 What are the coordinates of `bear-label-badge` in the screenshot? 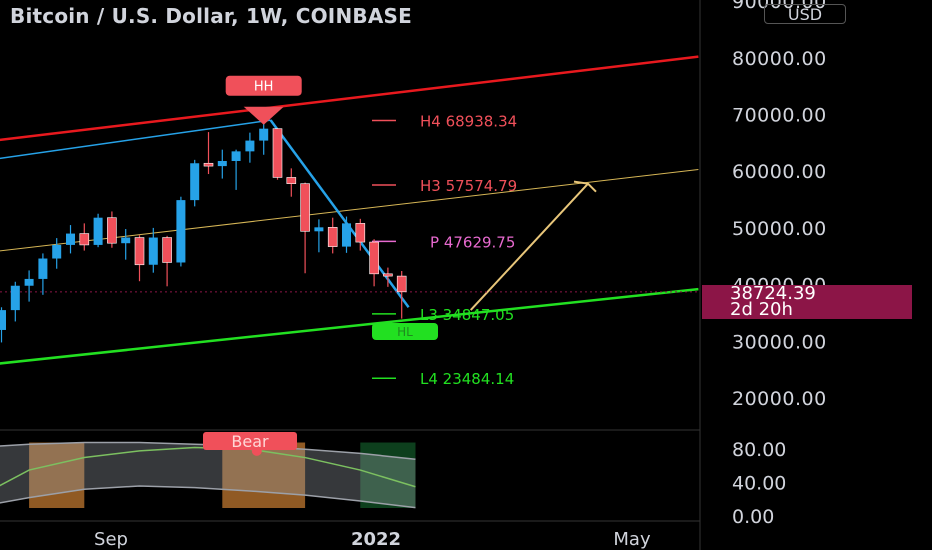 It's located at (250, 441).